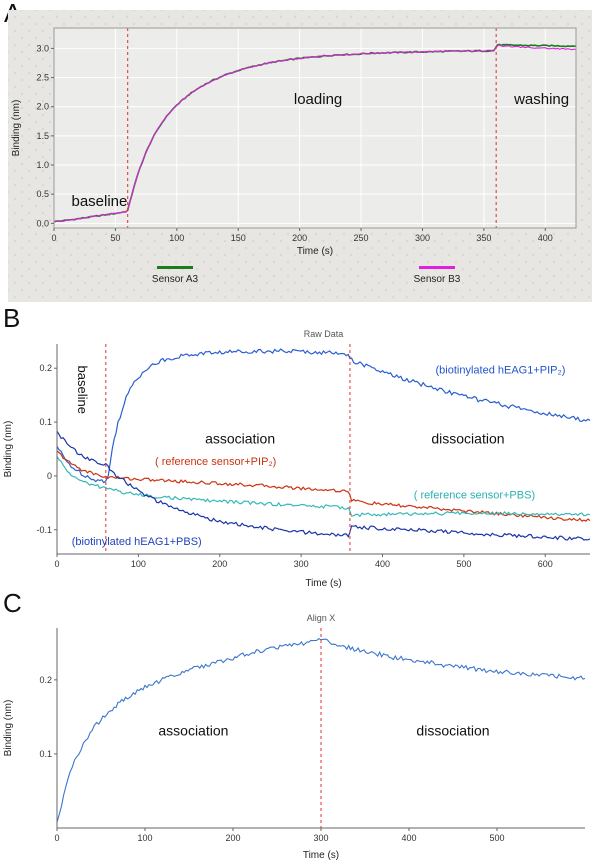  Describe the element at coordinates (483, 238) in the screenshot. I see `svg-text: 350` at that location.